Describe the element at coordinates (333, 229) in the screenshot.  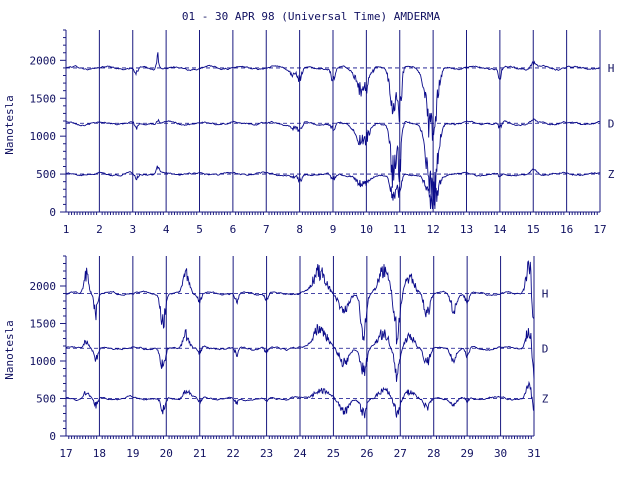
I see `x-tick-label: 9` at that location.